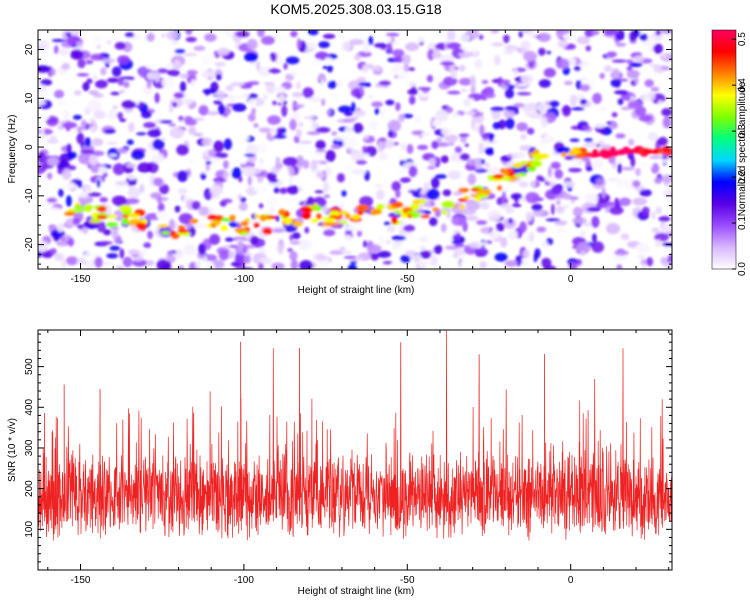 This screenshot has height=600, width=750. I want to click on x-tick-label: -150, so click(80, 580).